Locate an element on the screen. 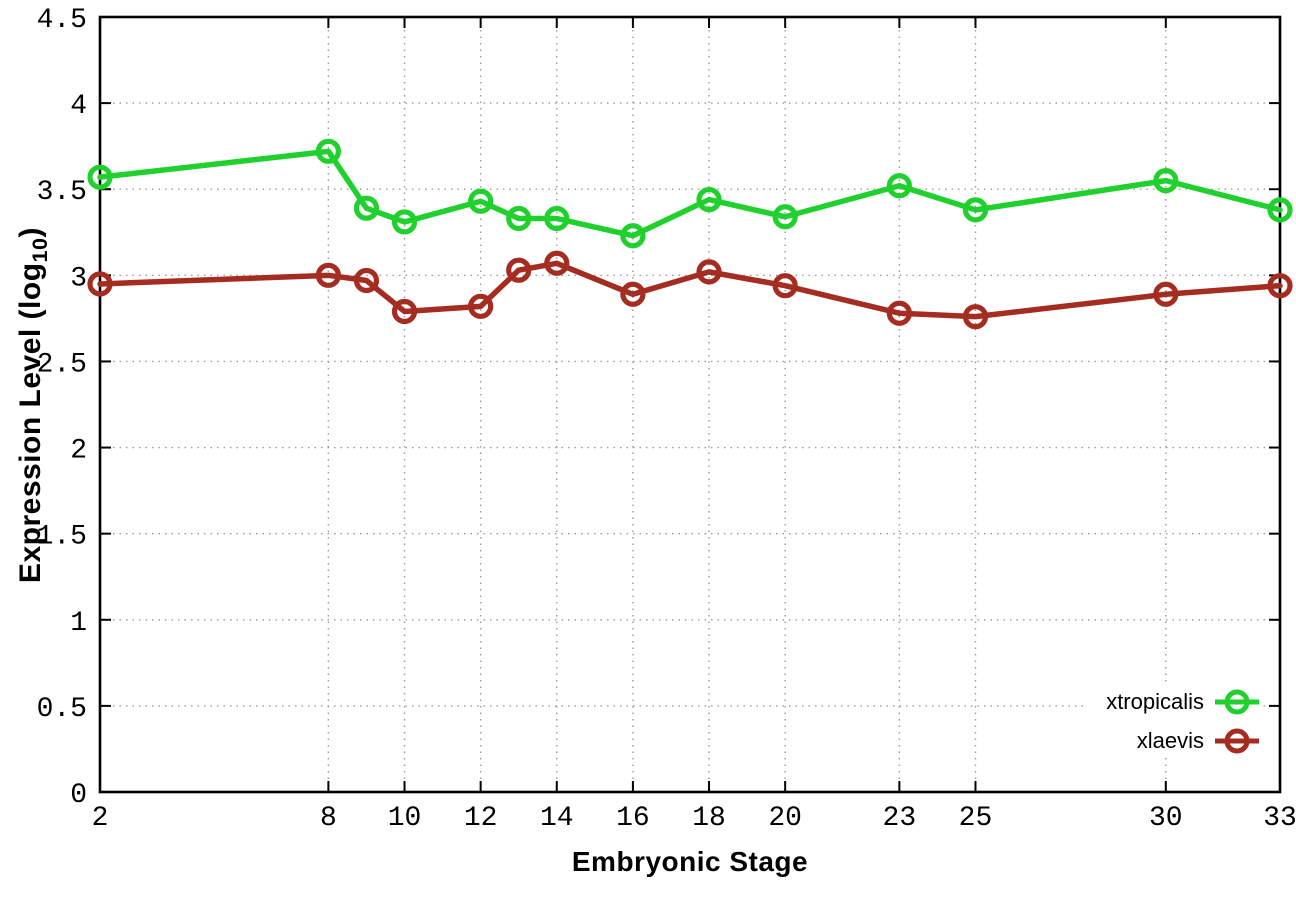  y-axis-label: Expression Level (log10) is located at coordinates (33, 404).